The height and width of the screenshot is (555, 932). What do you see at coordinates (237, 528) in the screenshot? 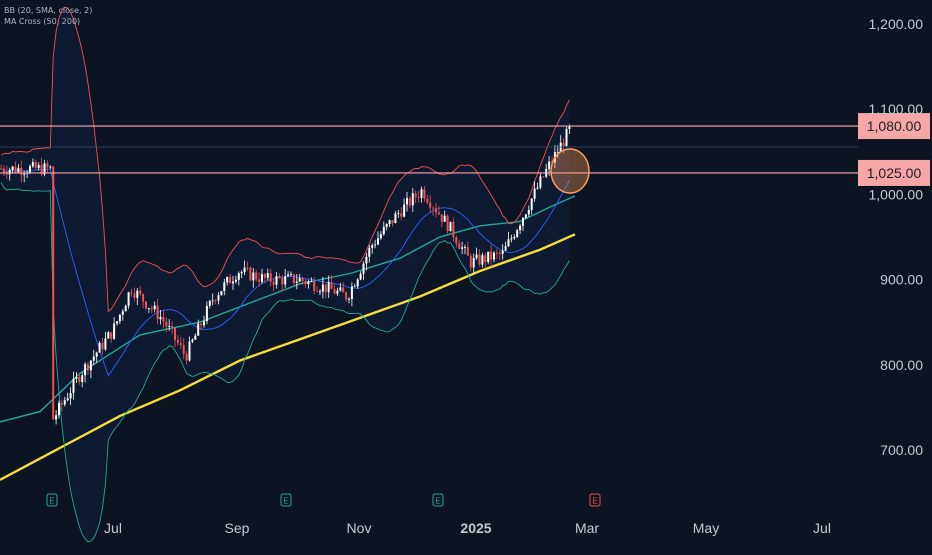
I see `time-tick-label: Sep` at bounding box center [237, 528].